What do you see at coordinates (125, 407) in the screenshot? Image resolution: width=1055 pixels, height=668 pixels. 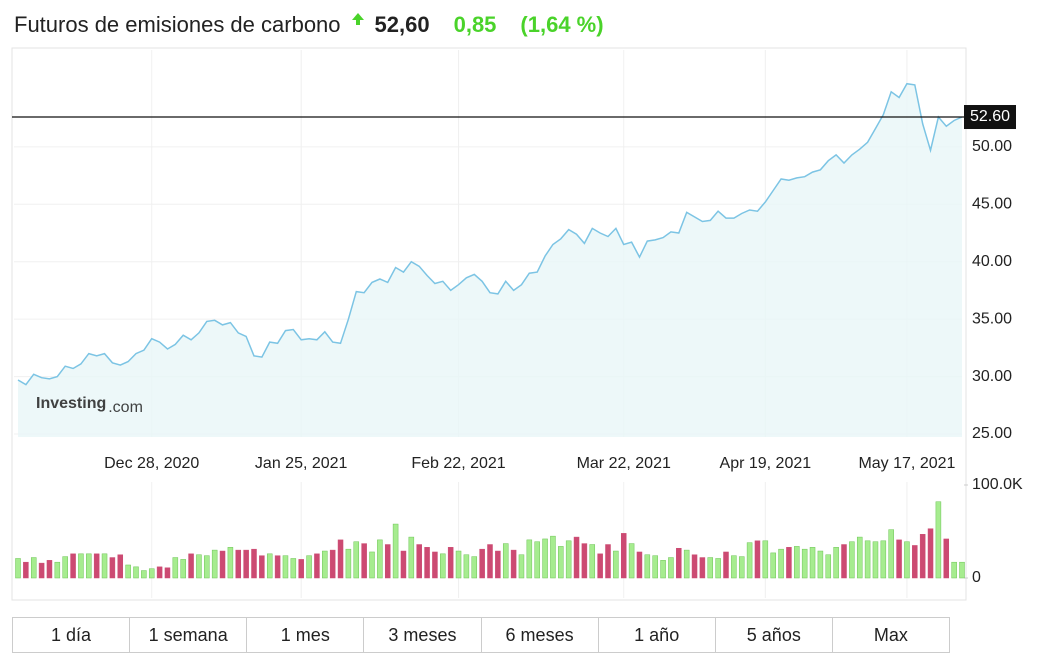 I see `watermark-suffix: .com` at bounding box center [125, 407].